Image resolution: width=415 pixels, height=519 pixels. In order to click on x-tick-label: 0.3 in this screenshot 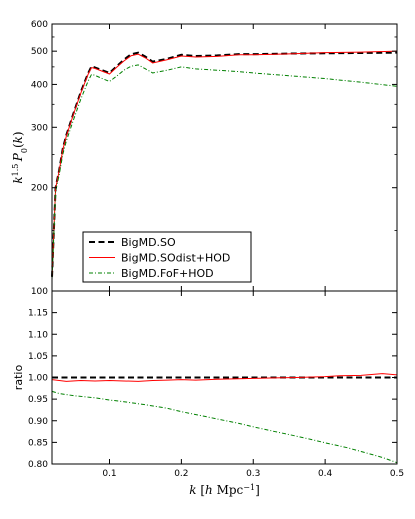, I will do `click(253, 474)`.